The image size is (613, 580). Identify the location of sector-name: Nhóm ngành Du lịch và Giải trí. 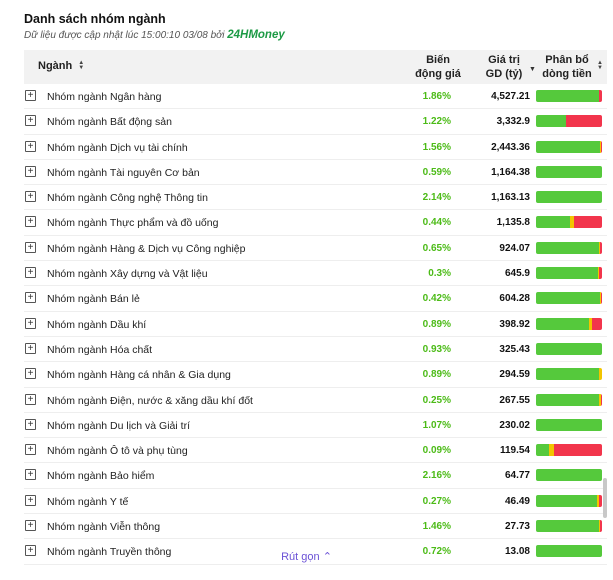
(118, 425).